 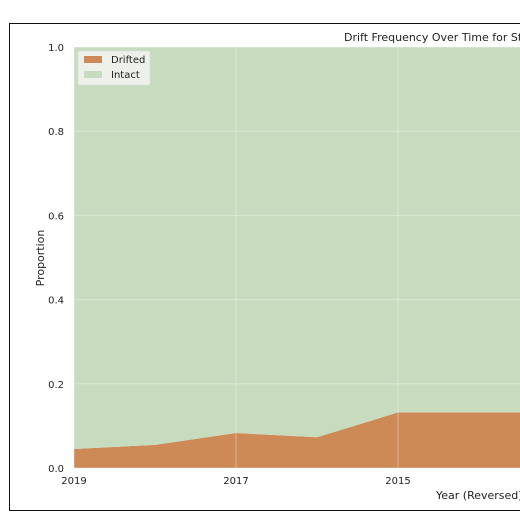 I want to click on y-tick-label: 0.4, so click(x=56, y=301).